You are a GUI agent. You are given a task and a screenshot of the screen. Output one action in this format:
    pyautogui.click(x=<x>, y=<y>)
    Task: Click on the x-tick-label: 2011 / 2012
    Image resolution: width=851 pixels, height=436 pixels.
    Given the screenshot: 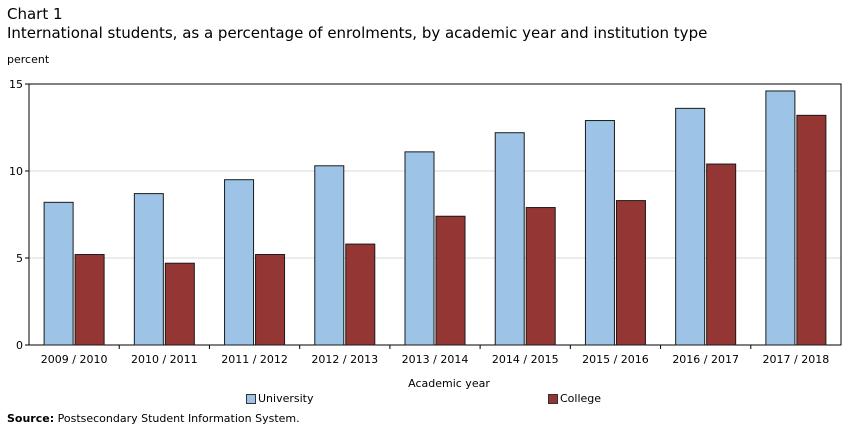 What is the action you would take?
    pyautogui.click(x=254, y=359)
    